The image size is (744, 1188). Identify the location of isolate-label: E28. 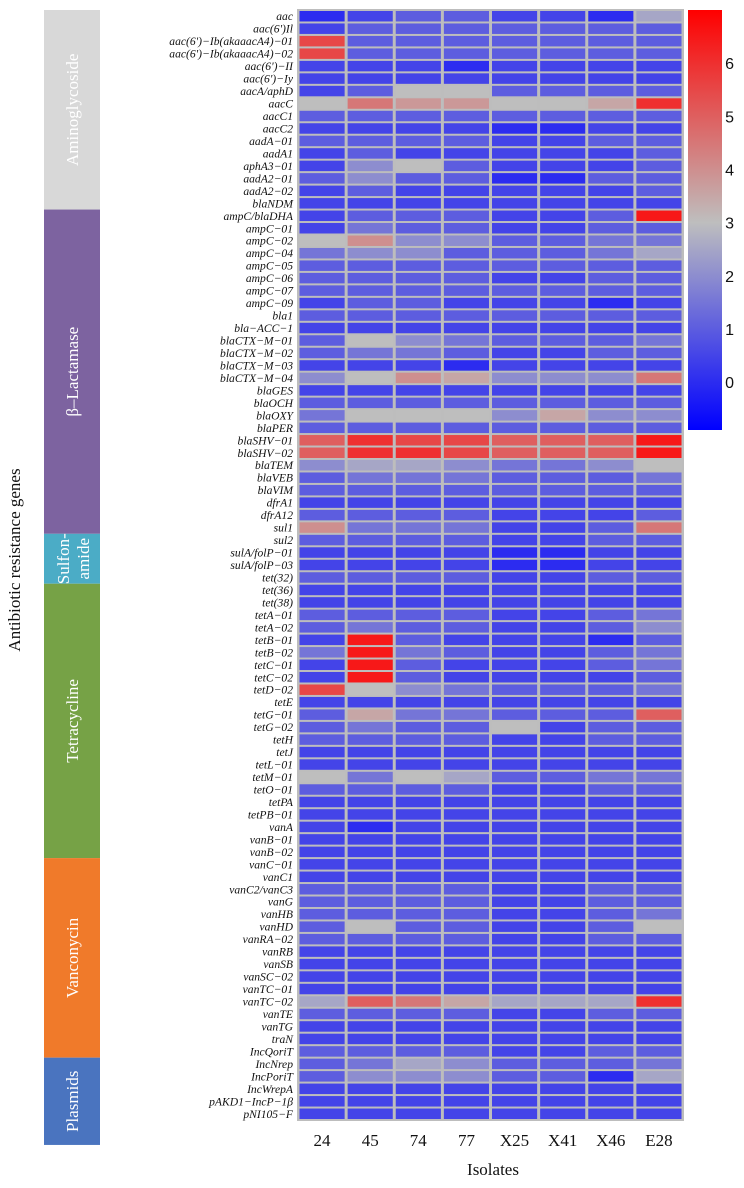
(658, 1140).